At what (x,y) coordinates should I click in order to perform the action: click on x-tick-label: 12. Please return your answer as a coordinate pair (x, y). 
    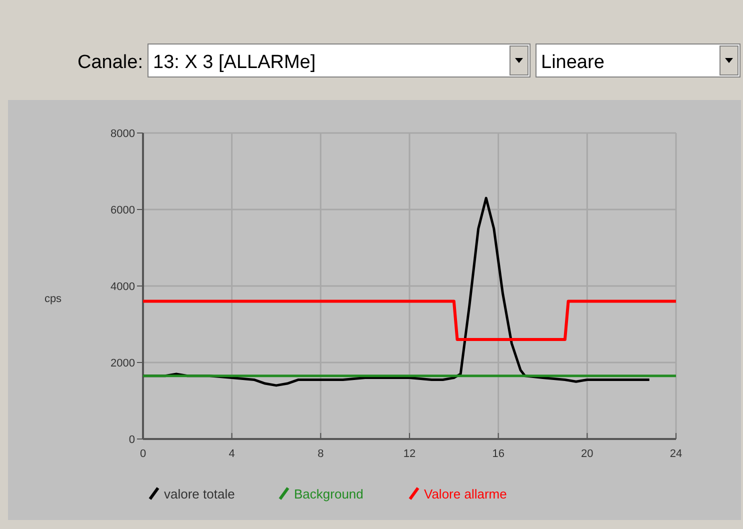
    Looking at the image, I should click on (409, 454).